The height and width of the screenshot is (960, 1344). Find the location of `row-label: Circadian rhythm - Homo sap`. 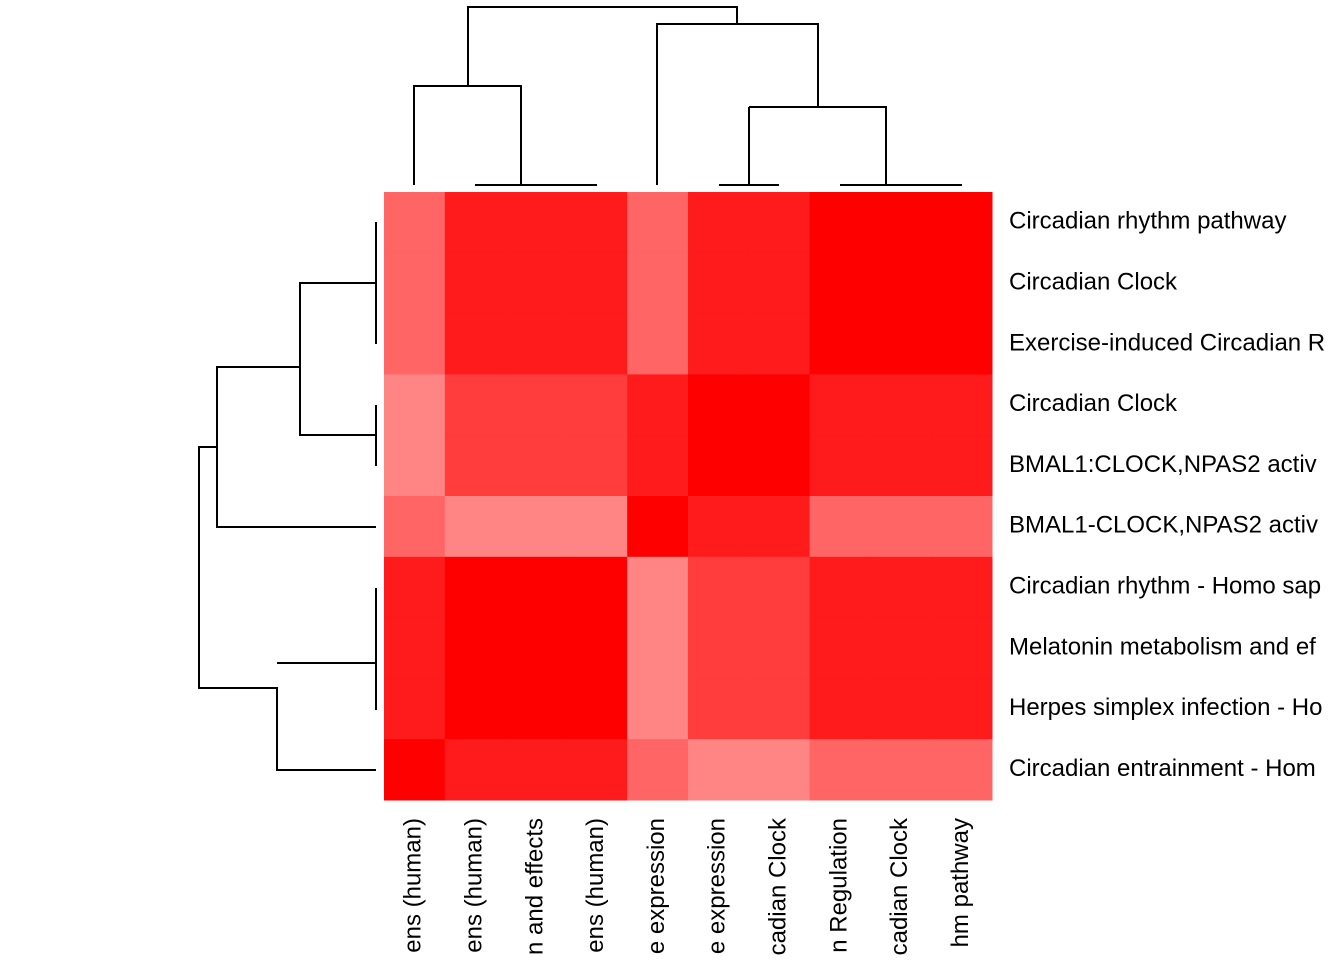

row-label: Circadian rhythm - Homo sap is located at coordinates (1165, 586).